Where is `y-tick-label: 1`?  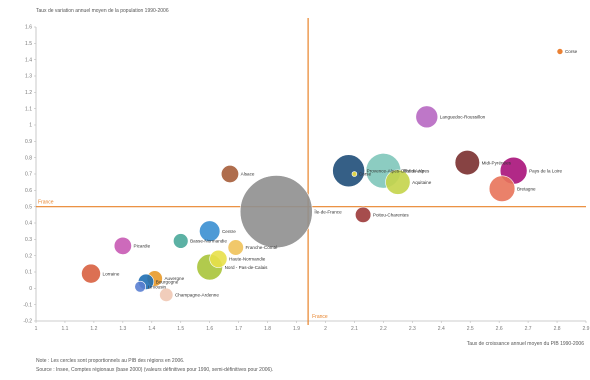
y-tick-label: 1 is located at coordinates (30, 126).